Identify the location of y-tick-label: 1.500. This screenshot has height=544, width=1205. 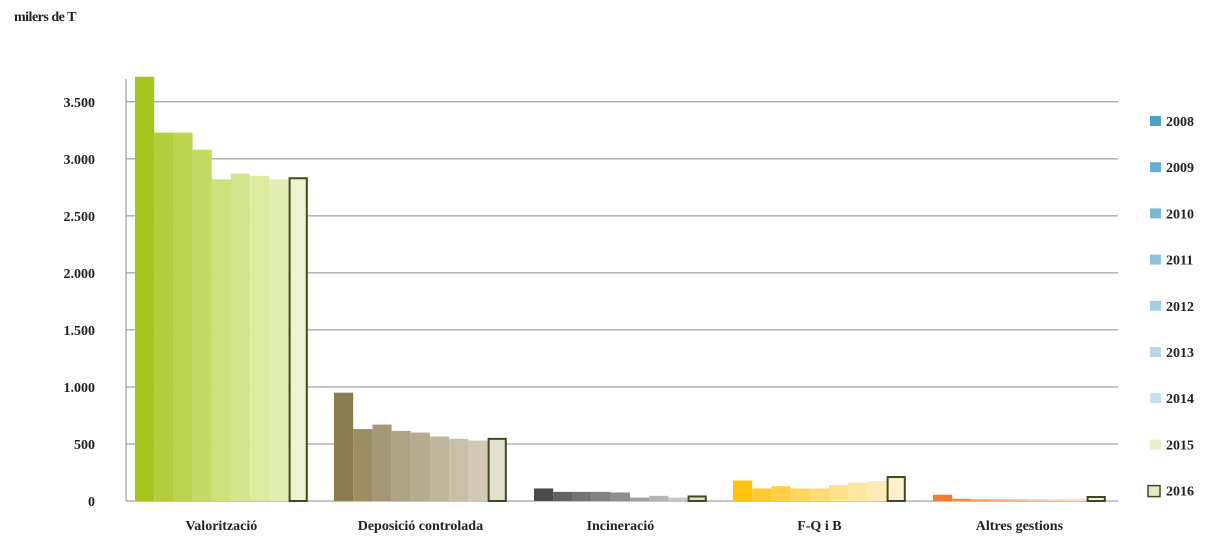
(80, 331).